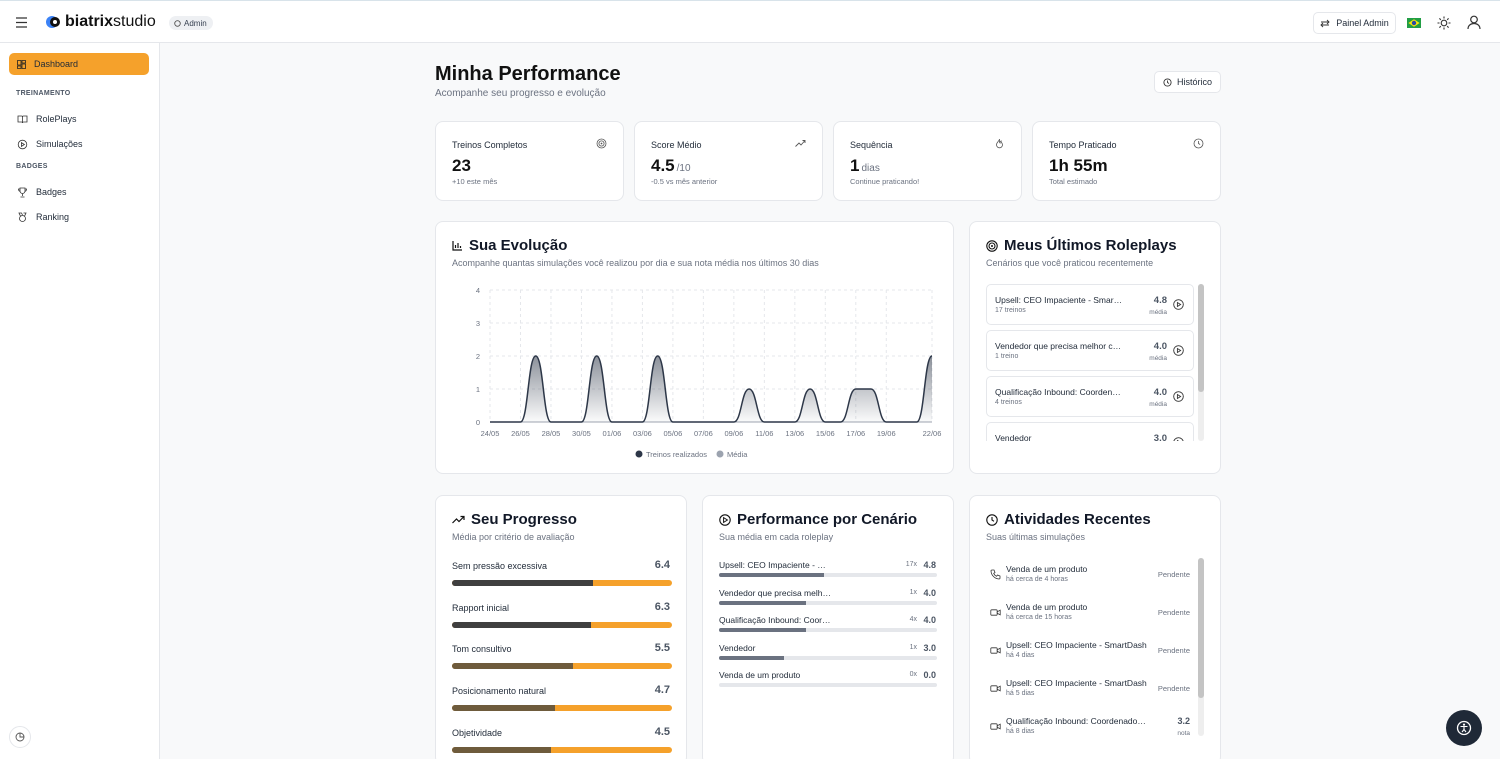 The width and height of the screenshot is (1500, 759). Describe the element at coordinates (59, 144) in the screenshot. I see `nav-label: Simulações` at that location.